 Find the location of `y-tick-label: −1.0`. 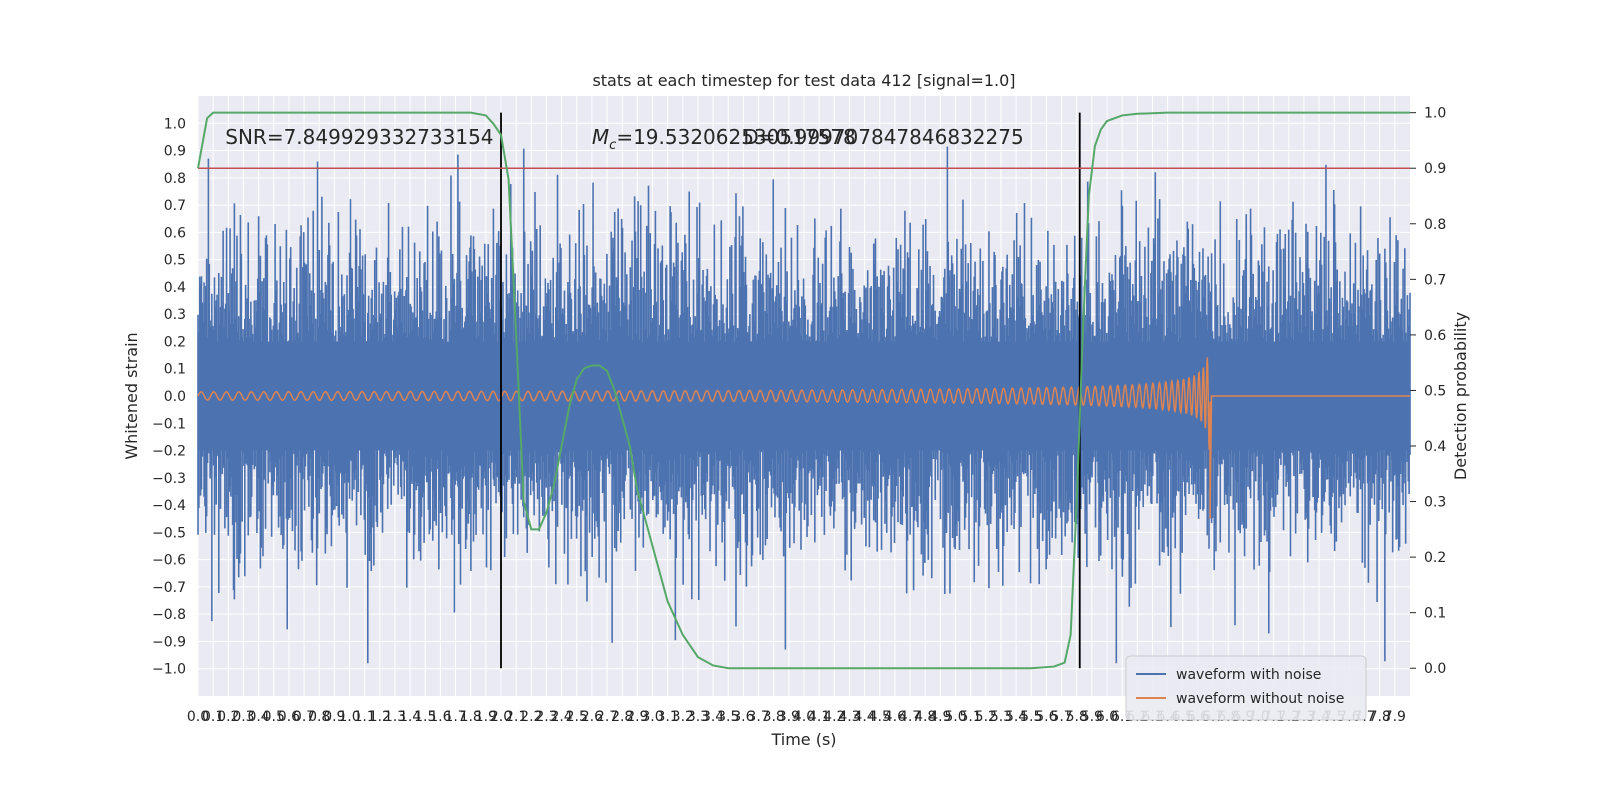

y-tick-label: −1.0 is located at coordinates (169, 670).